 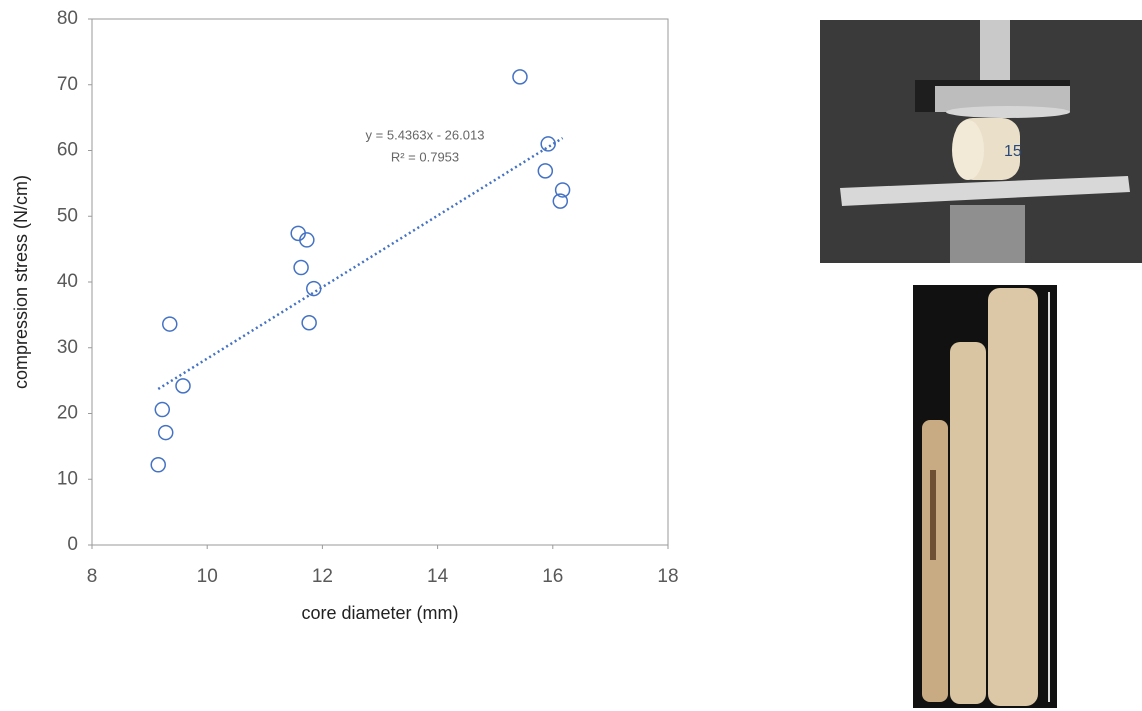 What do you see at coordinates (67, 347) in the screenshot?
I see `y-tick-label: 30` at bounding box center [67, 347].